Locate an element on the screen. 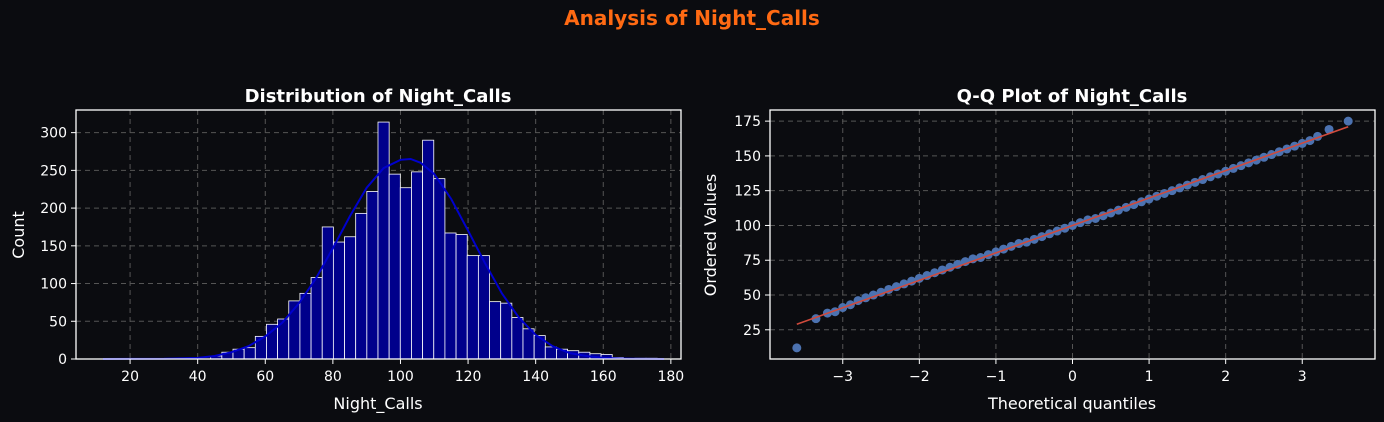 This screenshot has width=1384, height=422. qq-y-tick-label: 25 is located at coordinates (752, 331).